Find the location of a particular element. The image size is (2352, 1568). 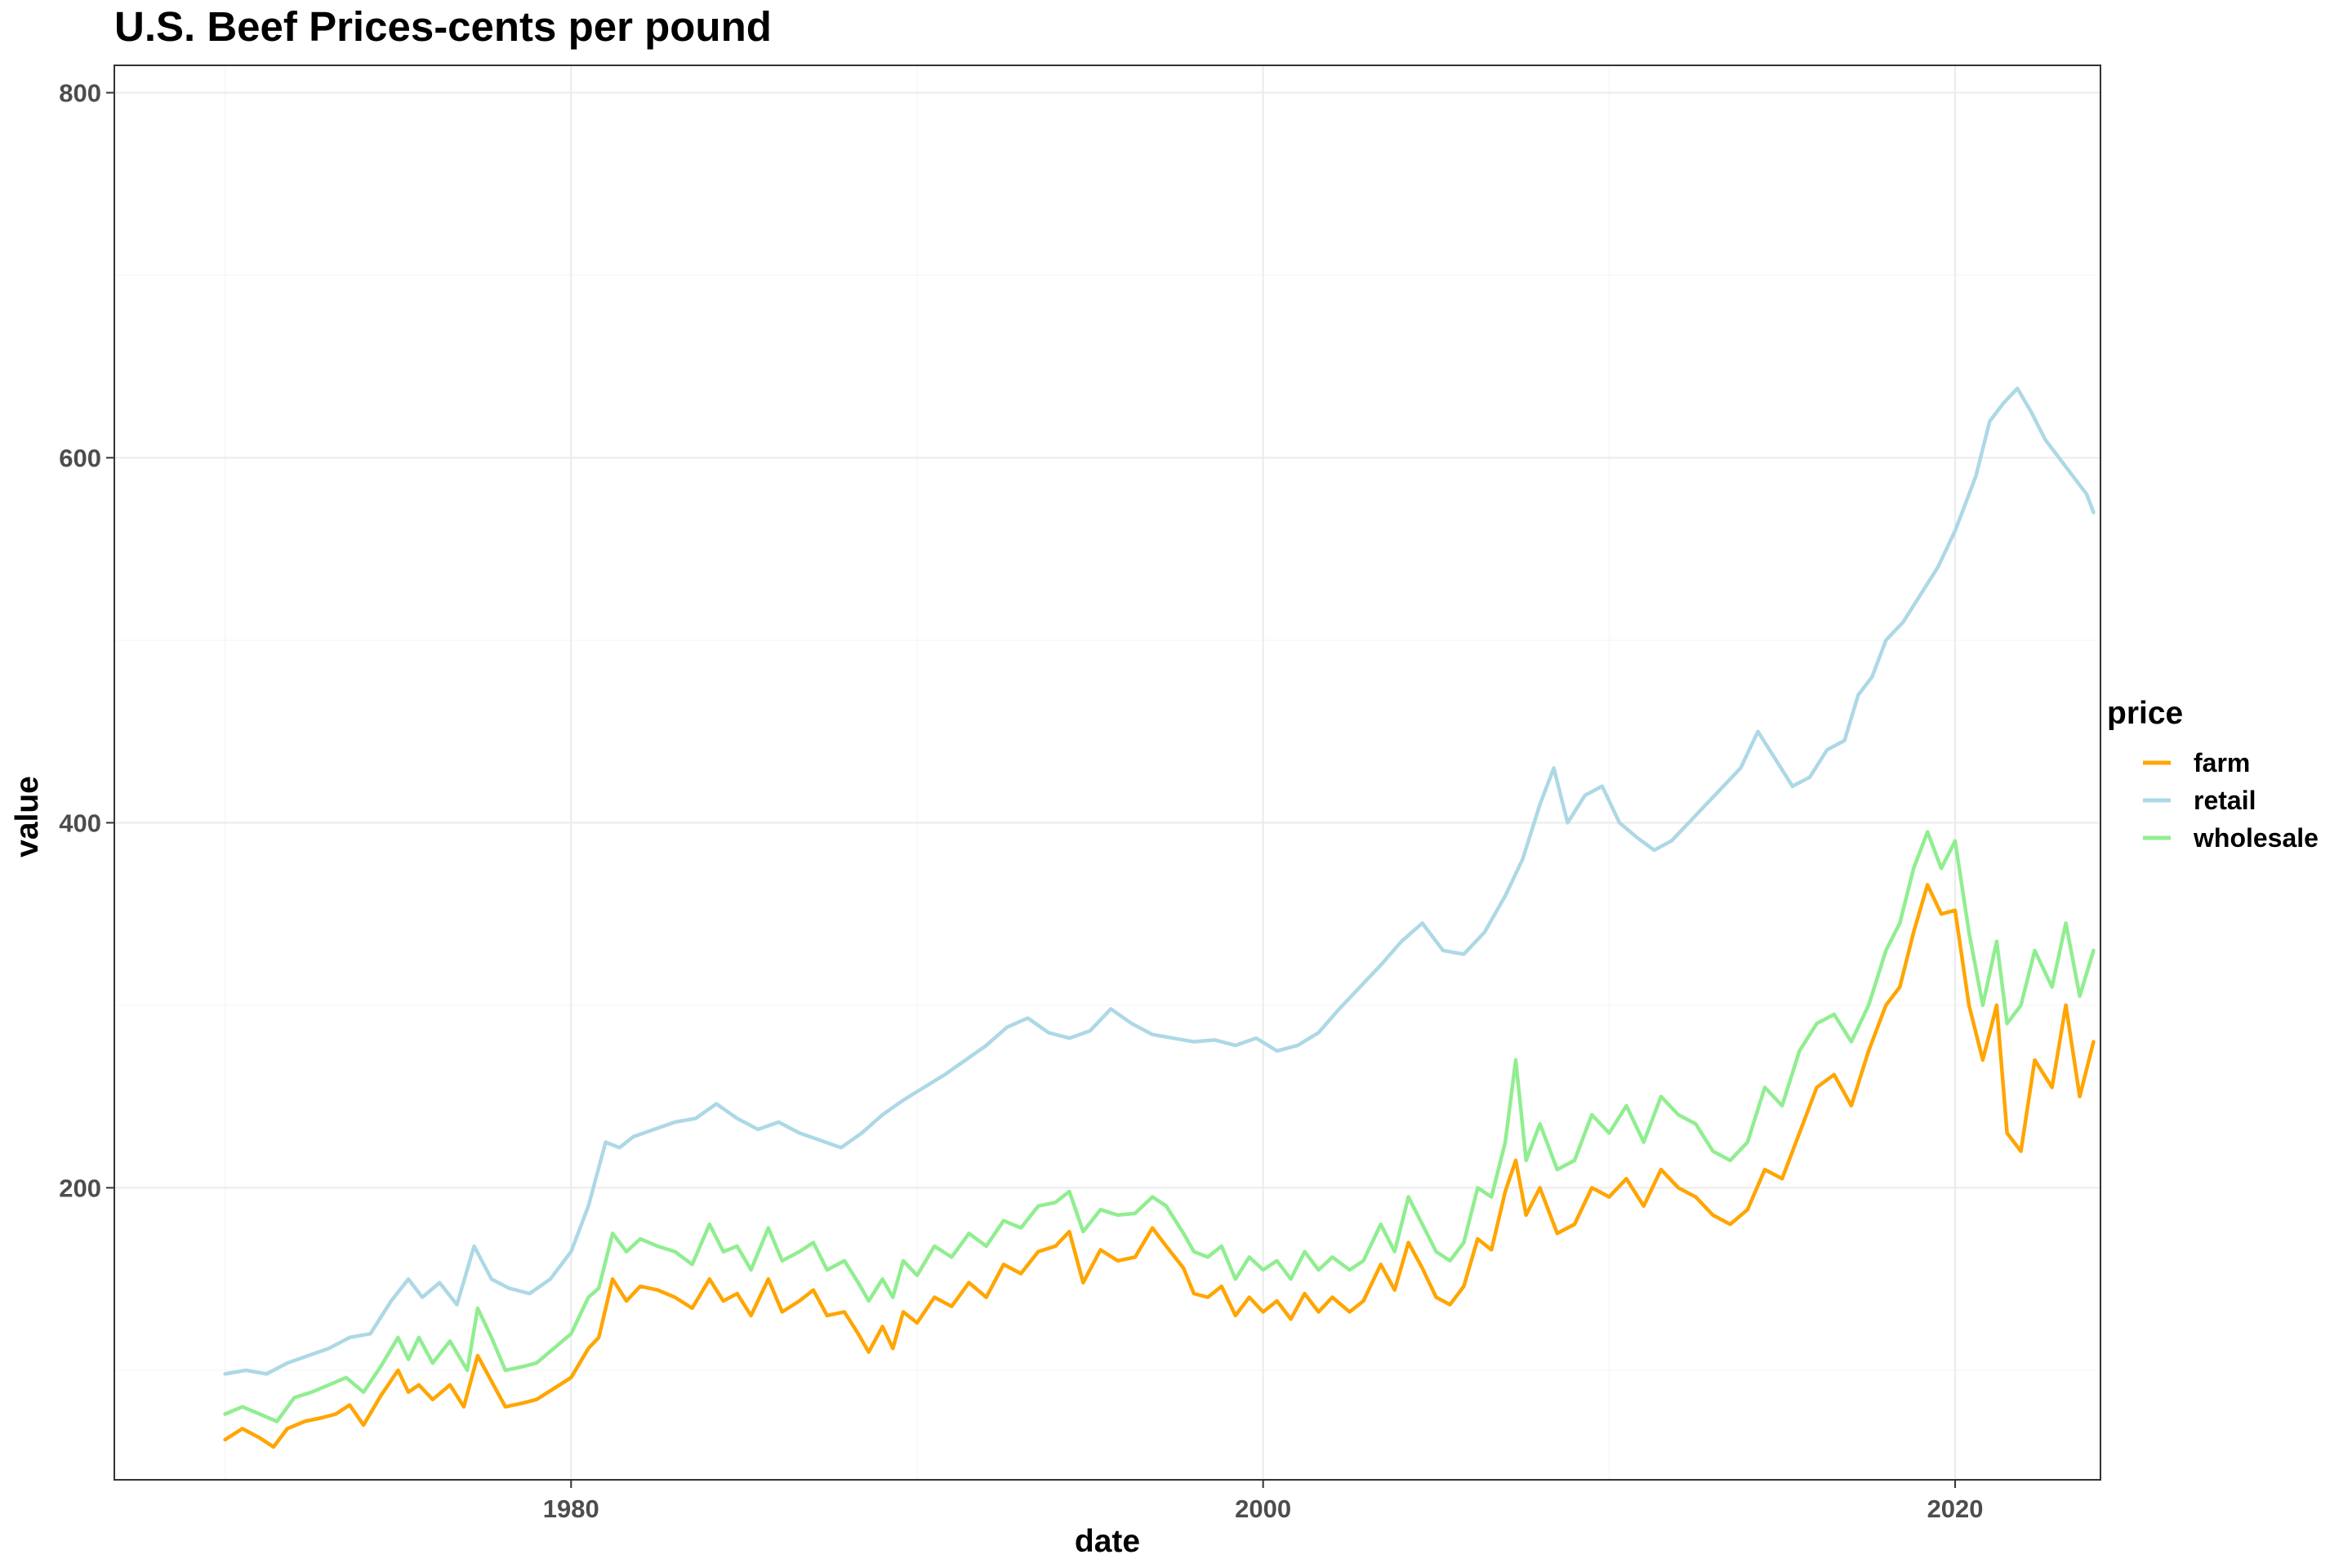

y-axis-ticks: 200 400 600 800 is located at coordinates (86, 640).